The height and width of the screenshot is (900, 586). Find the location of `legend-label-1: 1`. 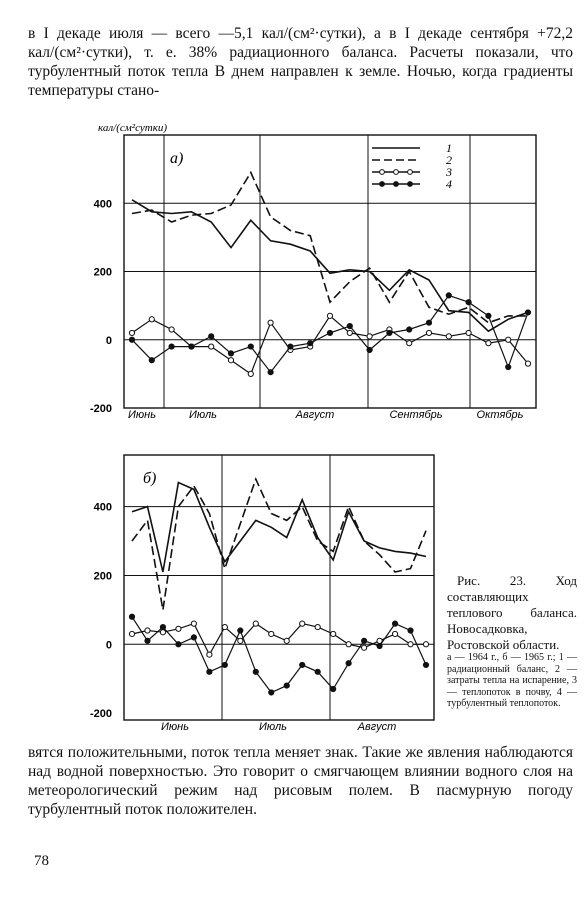

legend-label-1: 1 is located at coordinates (449, 148).